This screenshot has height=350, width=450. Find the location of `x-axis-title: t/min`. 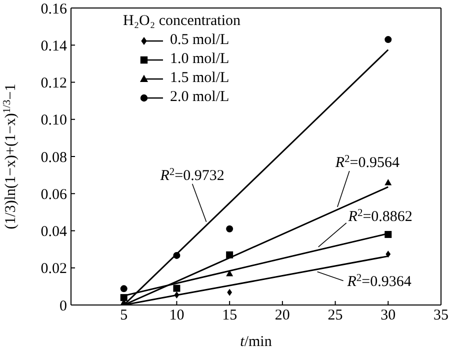

x-axis-title: t/min is located at coordinates (256, 342).